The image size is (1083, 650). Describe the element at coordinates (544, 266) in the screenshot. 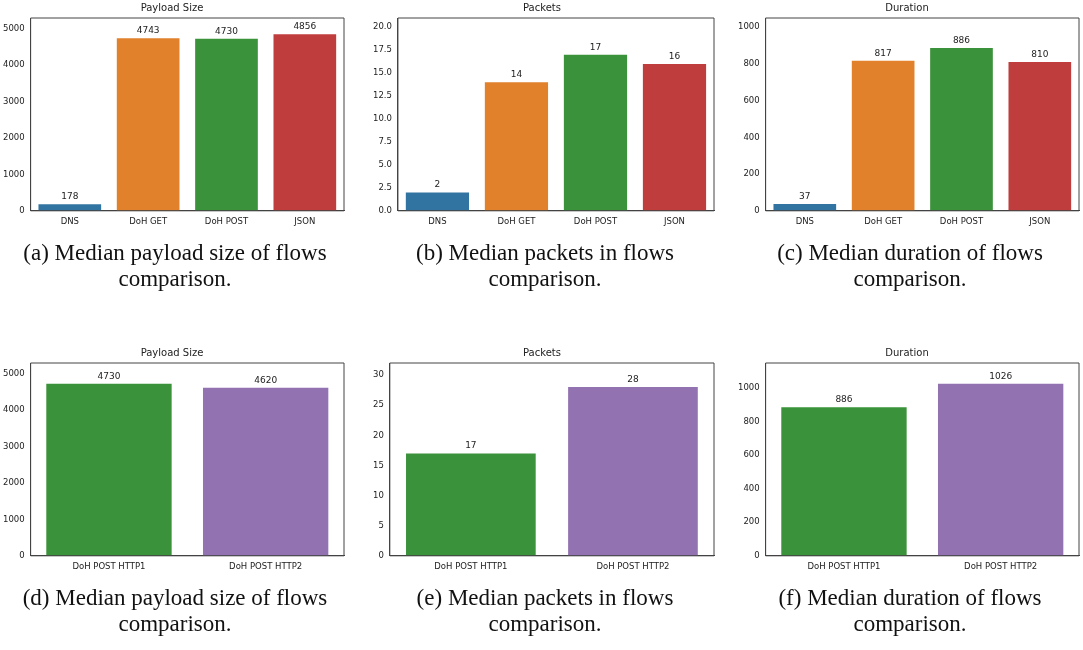

I see `text: (b) Median packets in flows comparison.` at that location.